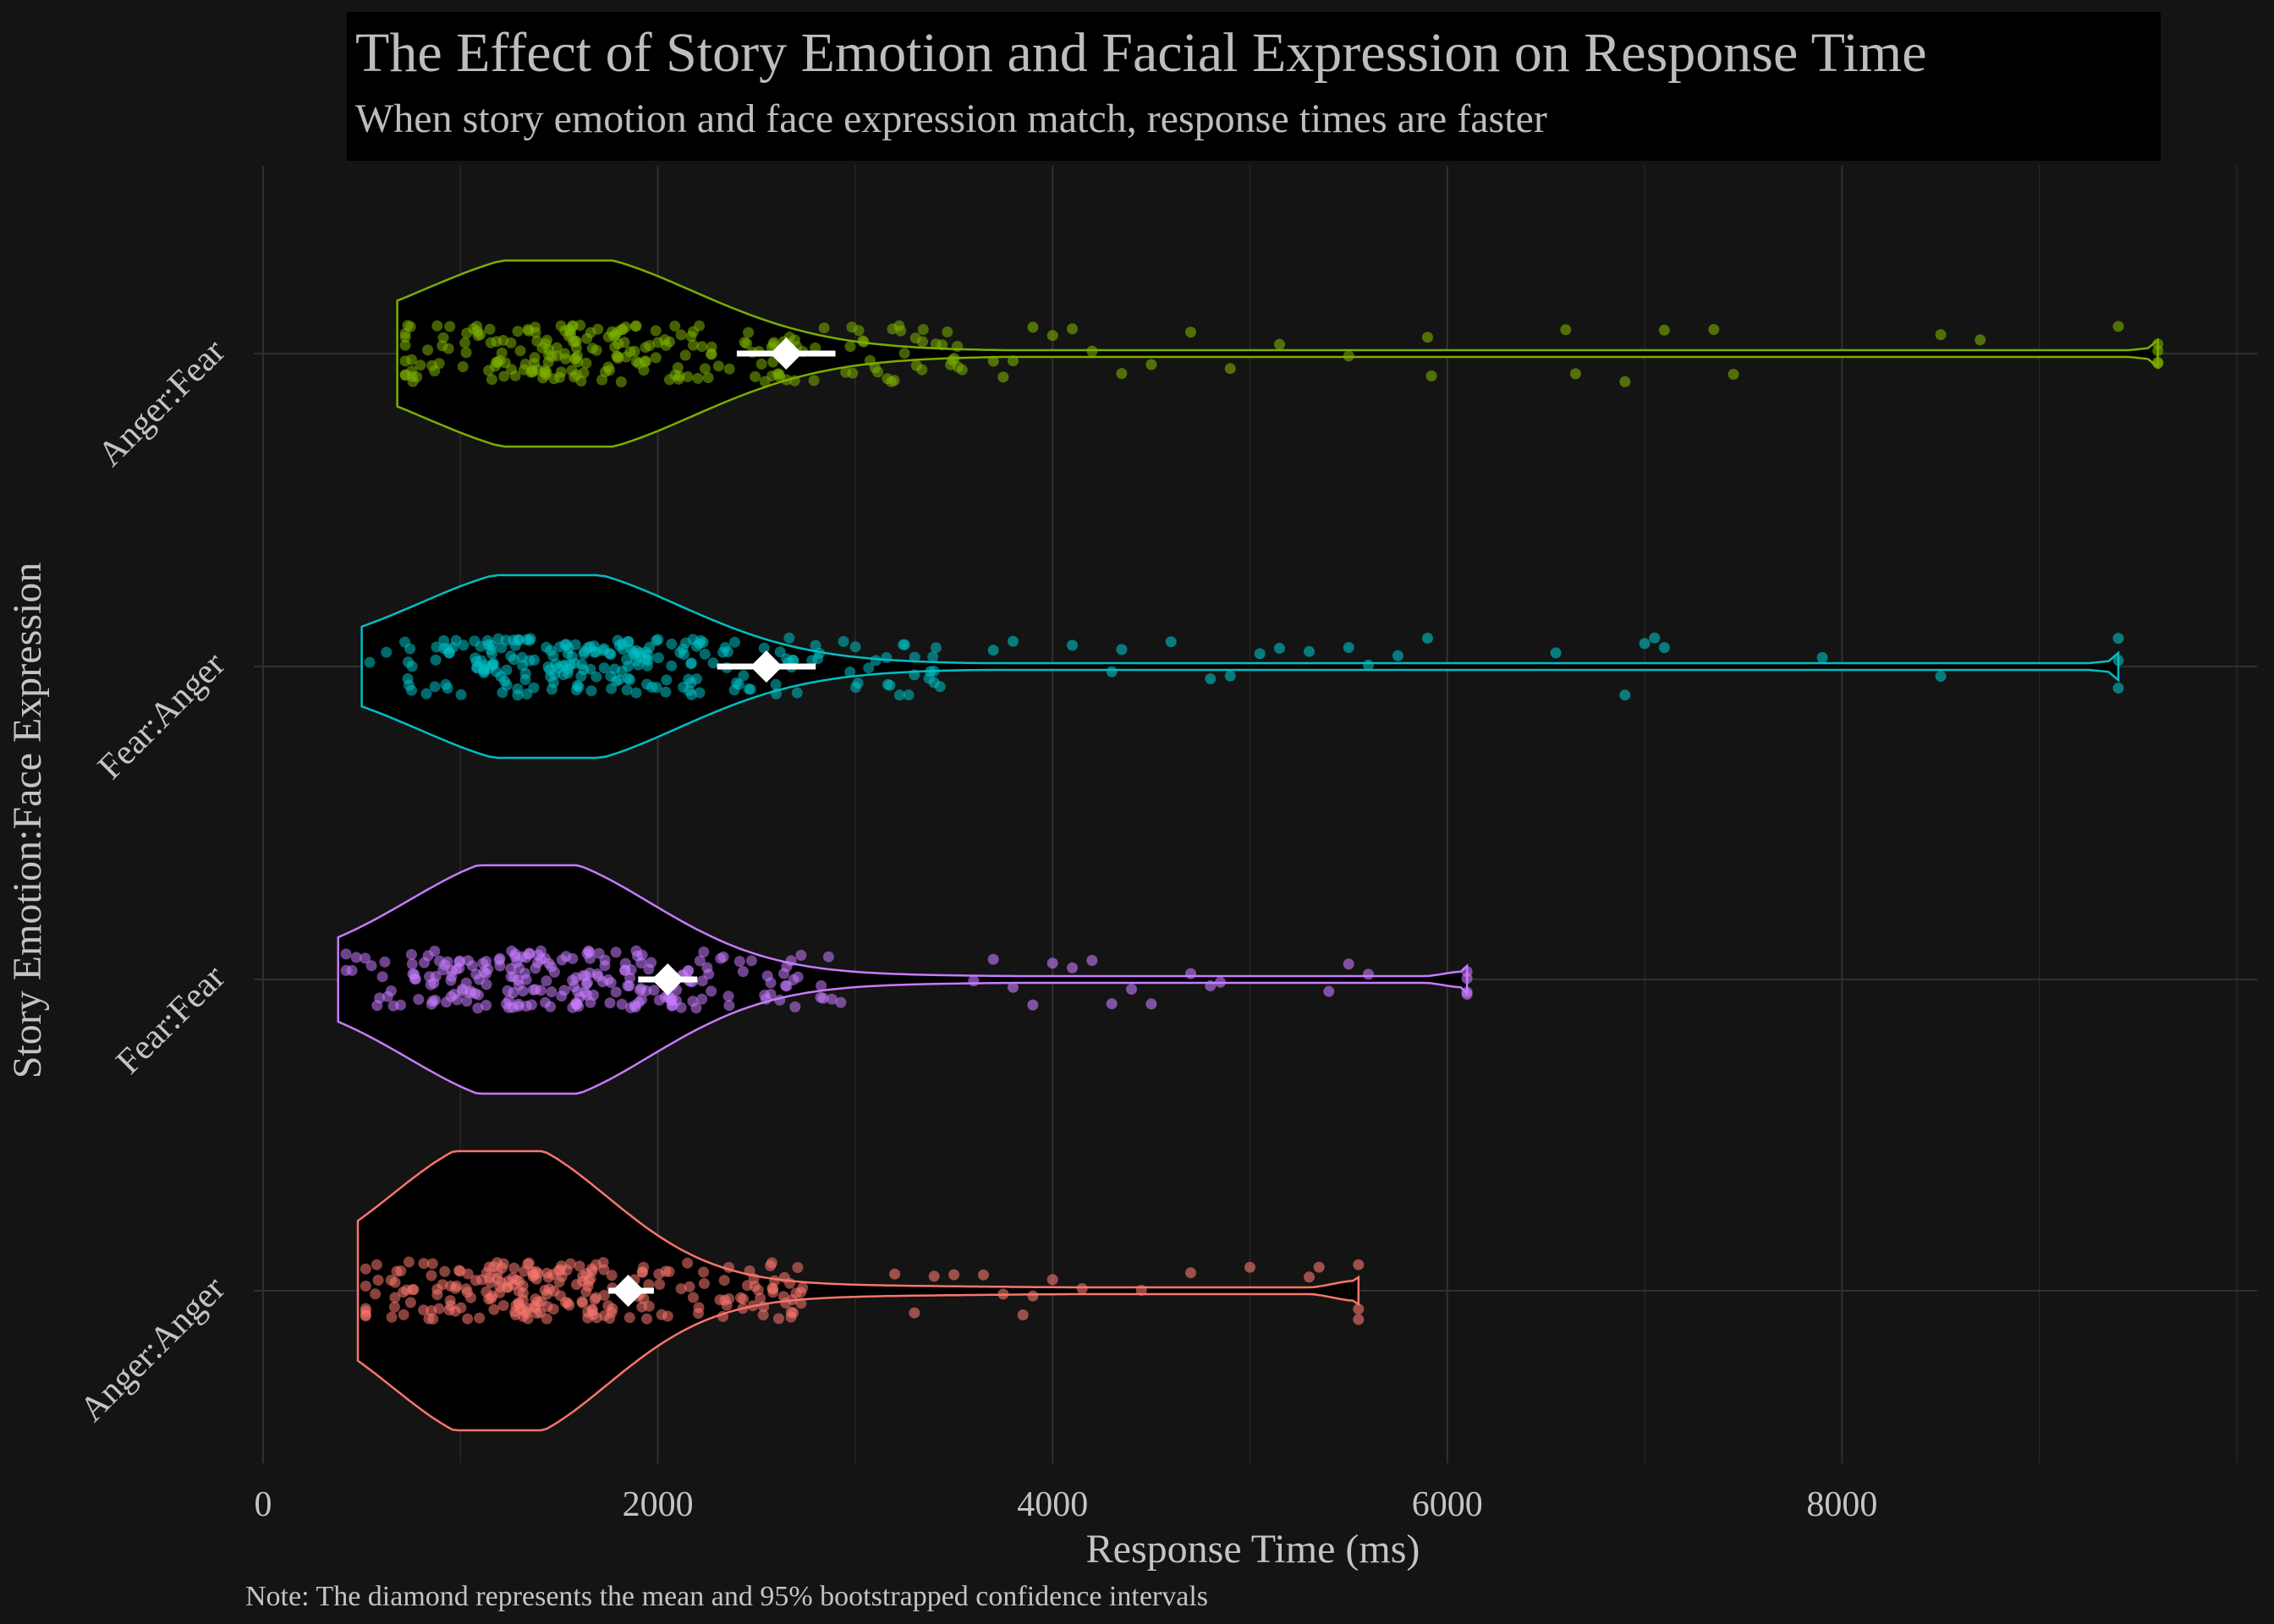  Describe the element at coordinates (786, 354) in the screenshot. I see `mean-diamond` at that location.